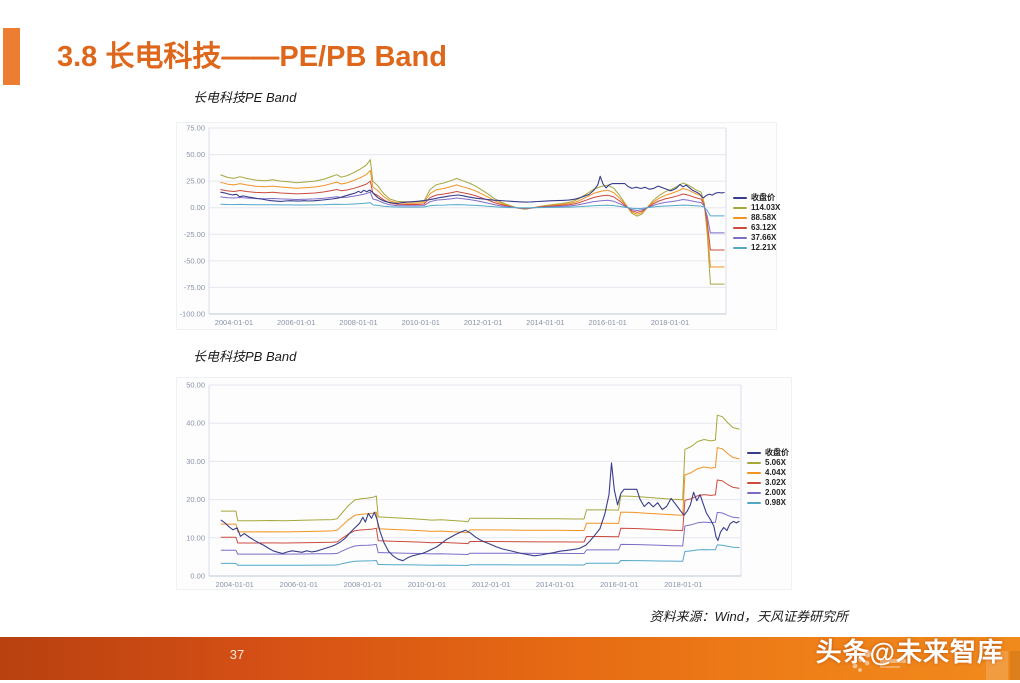 The width and height of the screenshot is (1020, 683). Describe the element at coordinates (245, 356) in the screenshot. I see `pb-chart-caption: 长电科技PB Band` at that location.